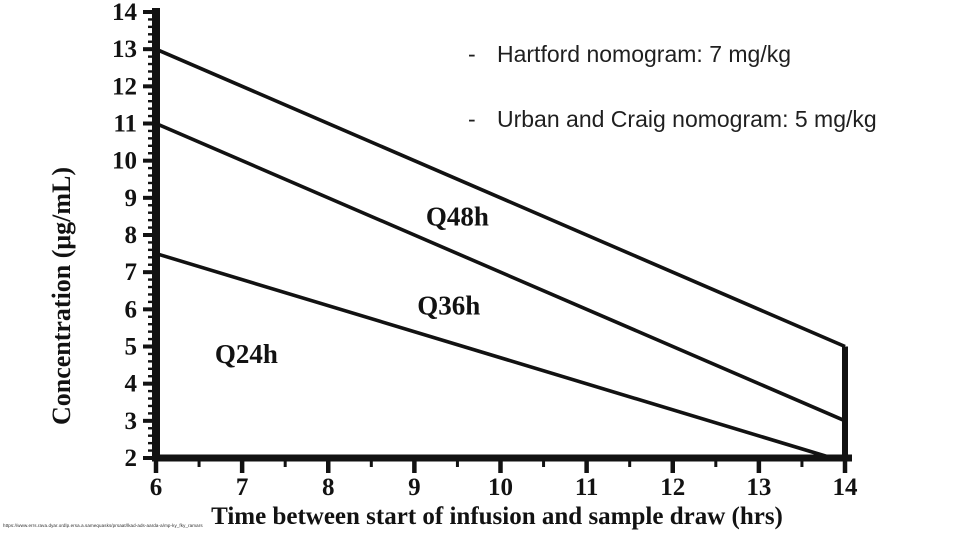 The width and height of the screenshot is (960, 540). I want to click on y-tick-label: 14, so click(125, 13).